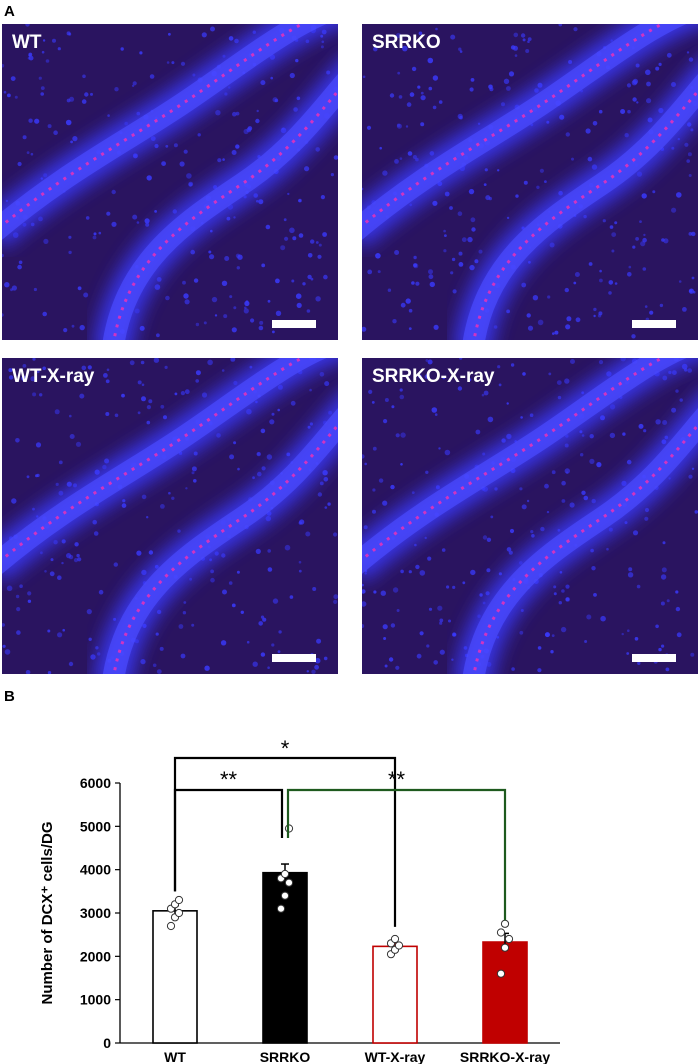  I want to click on micrograph-wt-xray: WT-X-ray, so click(170, 516).